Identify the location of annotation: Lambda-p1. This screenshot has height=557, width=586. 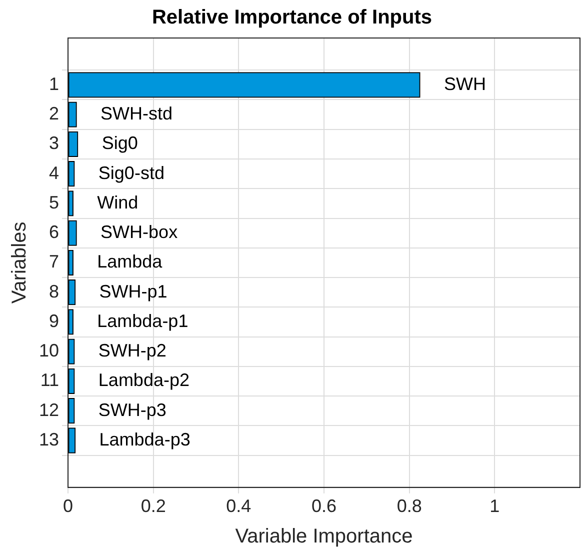
(142, 320).